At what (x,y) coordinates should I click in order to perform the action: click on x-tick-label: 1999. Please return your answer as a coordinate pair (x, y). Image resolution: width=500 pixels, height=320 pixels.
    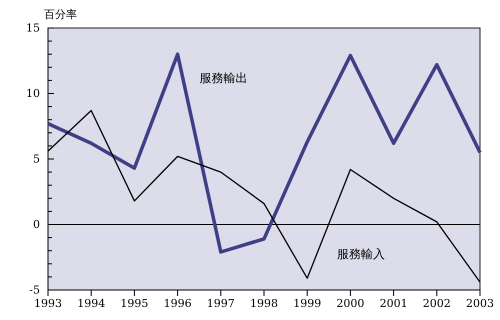
    Looking at the image, I should click on (307, 303).